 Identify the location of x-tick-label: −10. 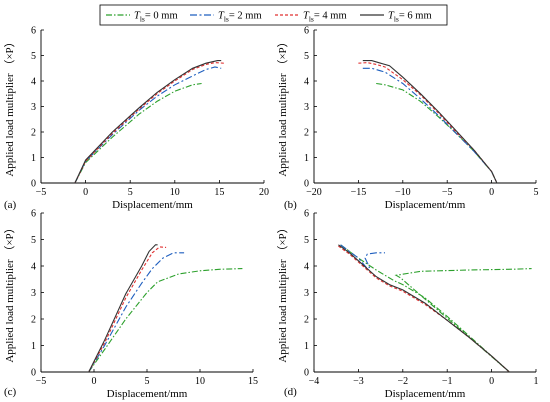
(403, 192).